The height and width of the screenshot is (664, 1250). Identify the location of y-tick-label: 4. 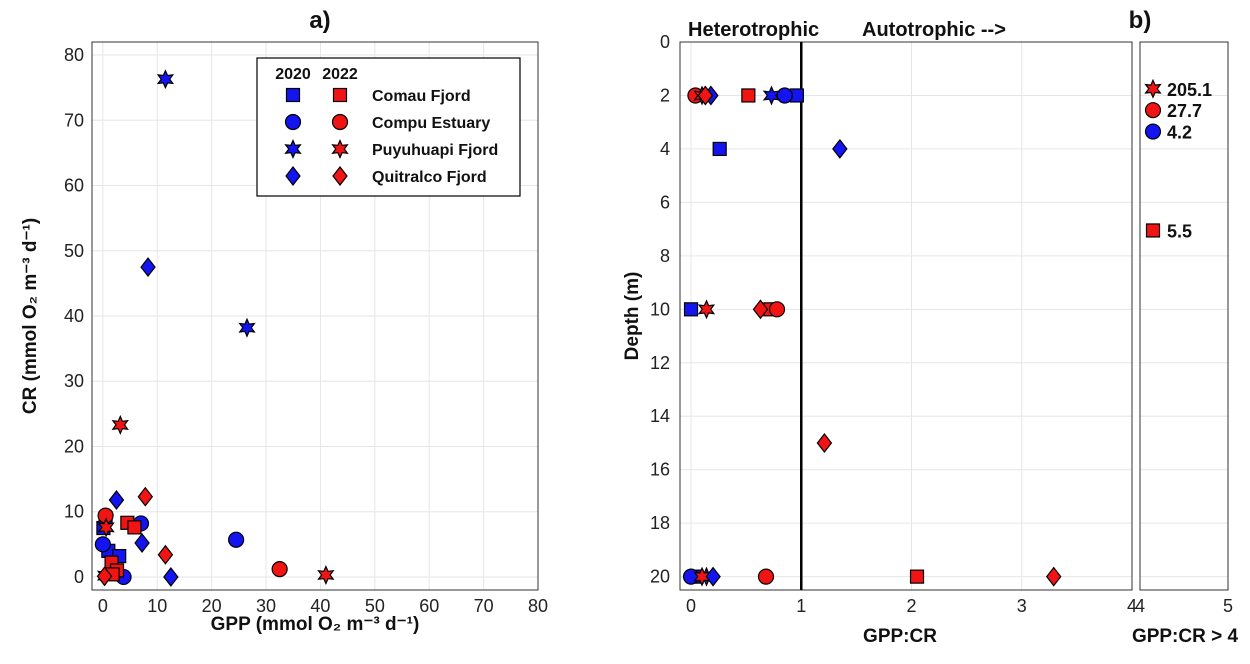
(665, 149).